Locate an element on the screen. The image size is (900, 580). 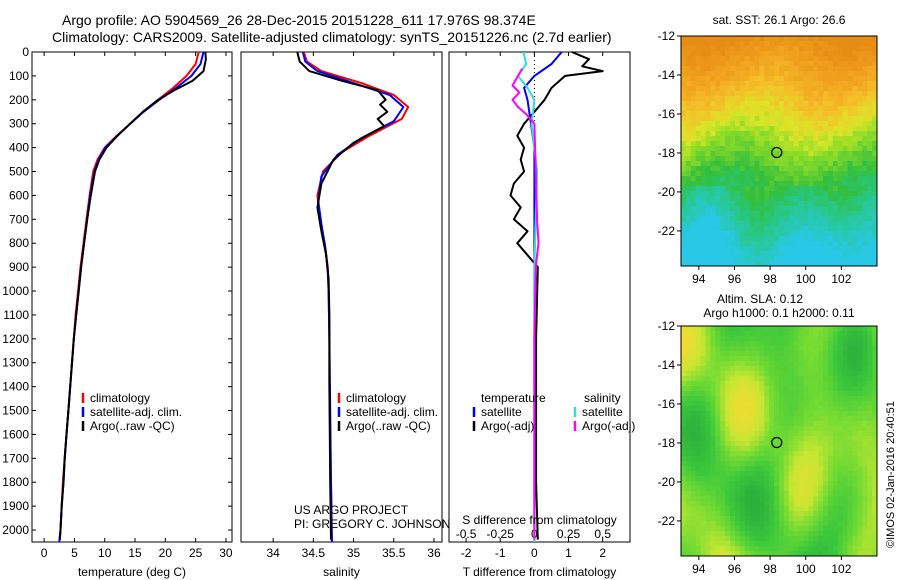
temperature-xtick-label: 15 is located at coordinates (135, 553).